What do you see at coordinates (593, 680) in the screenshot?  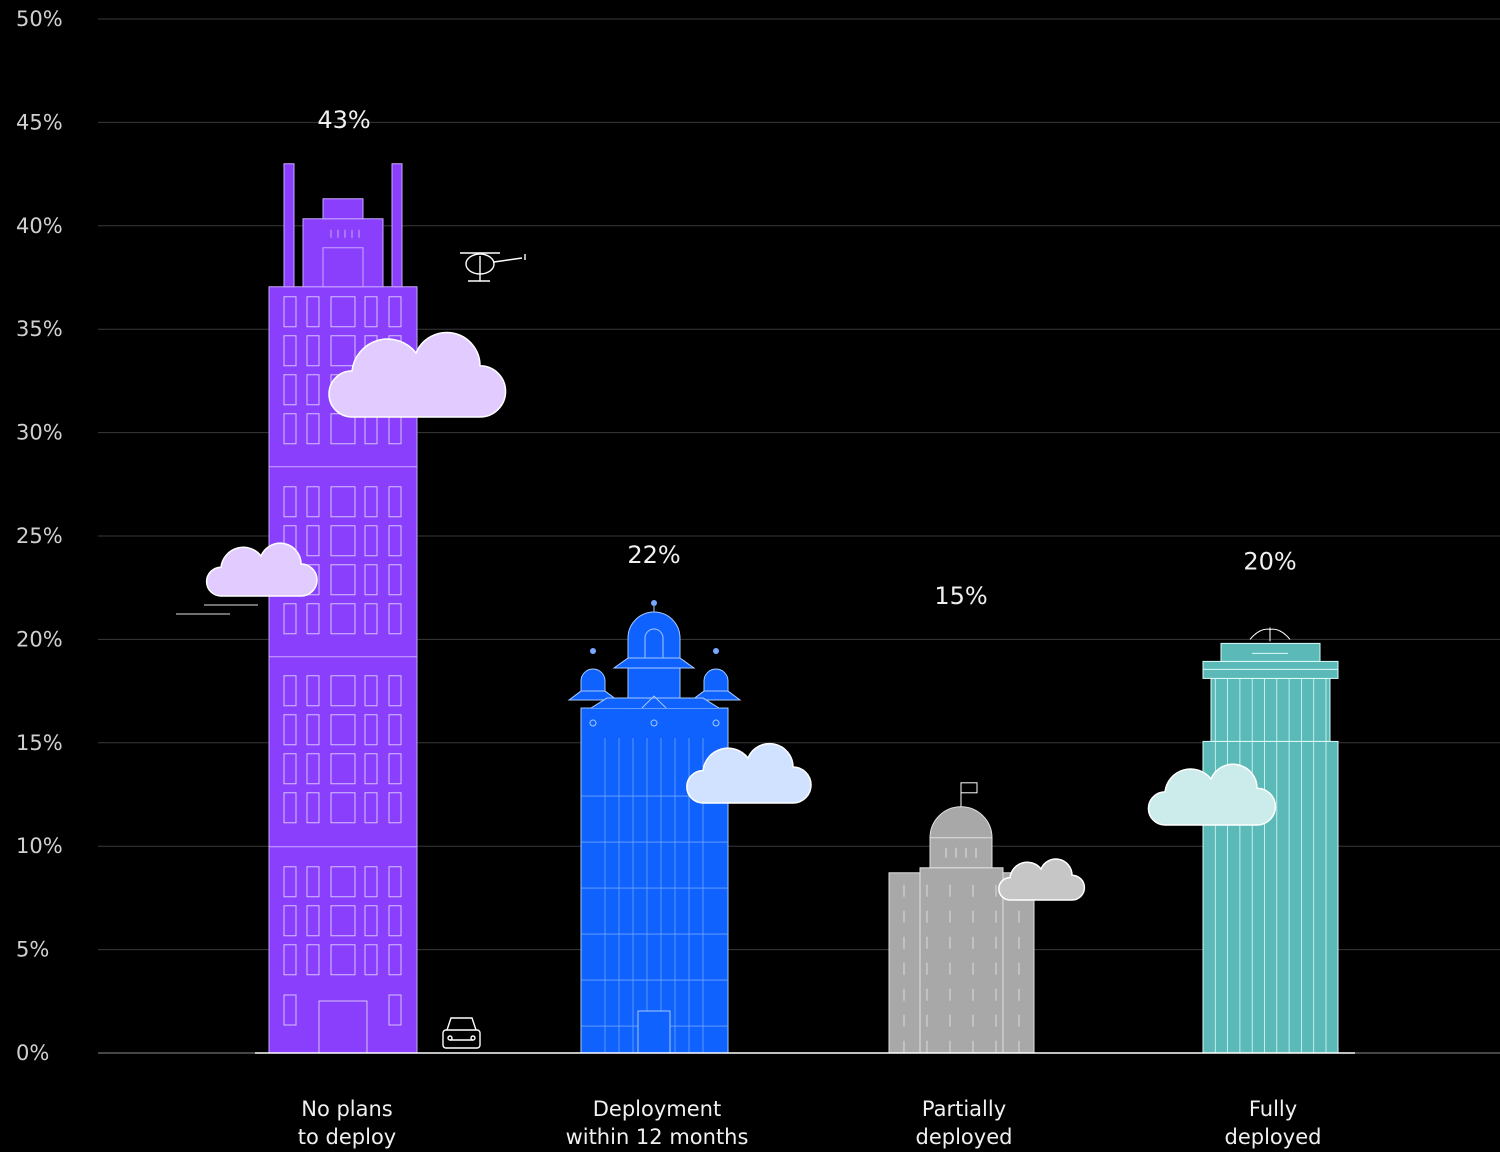 I see `side-dome` at bounding box center [593, 680].